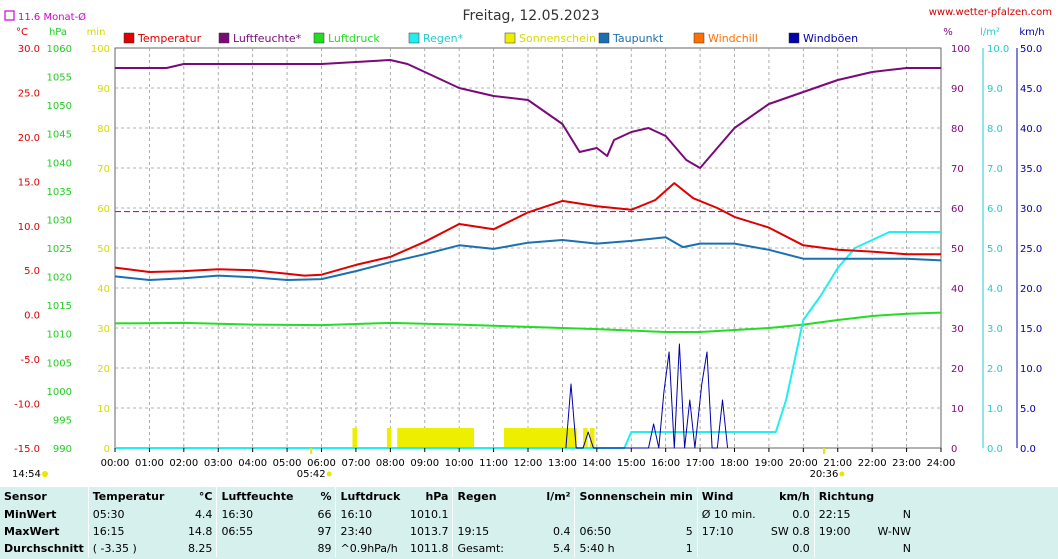 This screenshot has width=1058, height=559. I want to click on stats-header-humidity: Luftfeuchte, so click(257, 496).